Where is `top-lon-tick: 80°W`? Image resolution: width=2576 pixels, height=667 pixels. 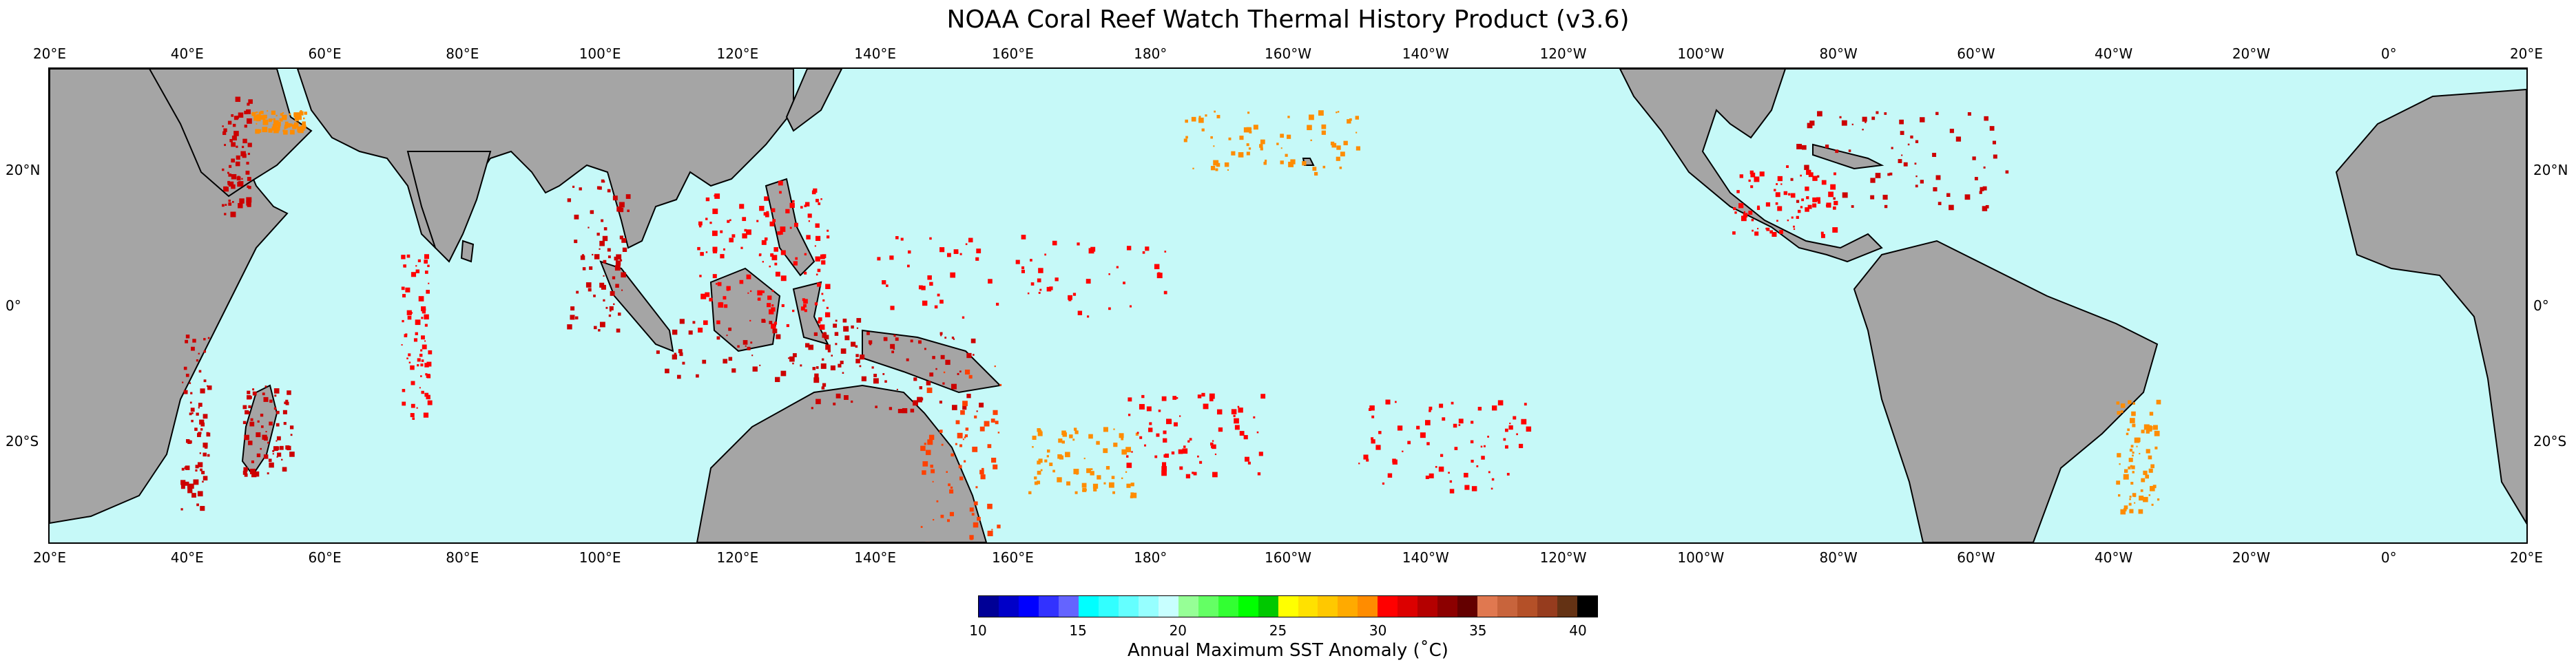 top-lon-tick: 80°W is located at coordinates (1839, 53).